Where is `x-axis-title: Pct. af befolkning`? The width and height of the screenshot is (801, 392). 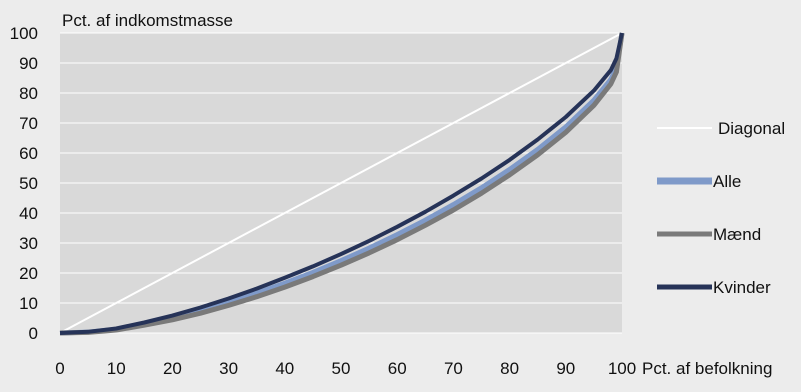
x-axis-title: Pct. af befolkning is located at coordinates (707, 368).